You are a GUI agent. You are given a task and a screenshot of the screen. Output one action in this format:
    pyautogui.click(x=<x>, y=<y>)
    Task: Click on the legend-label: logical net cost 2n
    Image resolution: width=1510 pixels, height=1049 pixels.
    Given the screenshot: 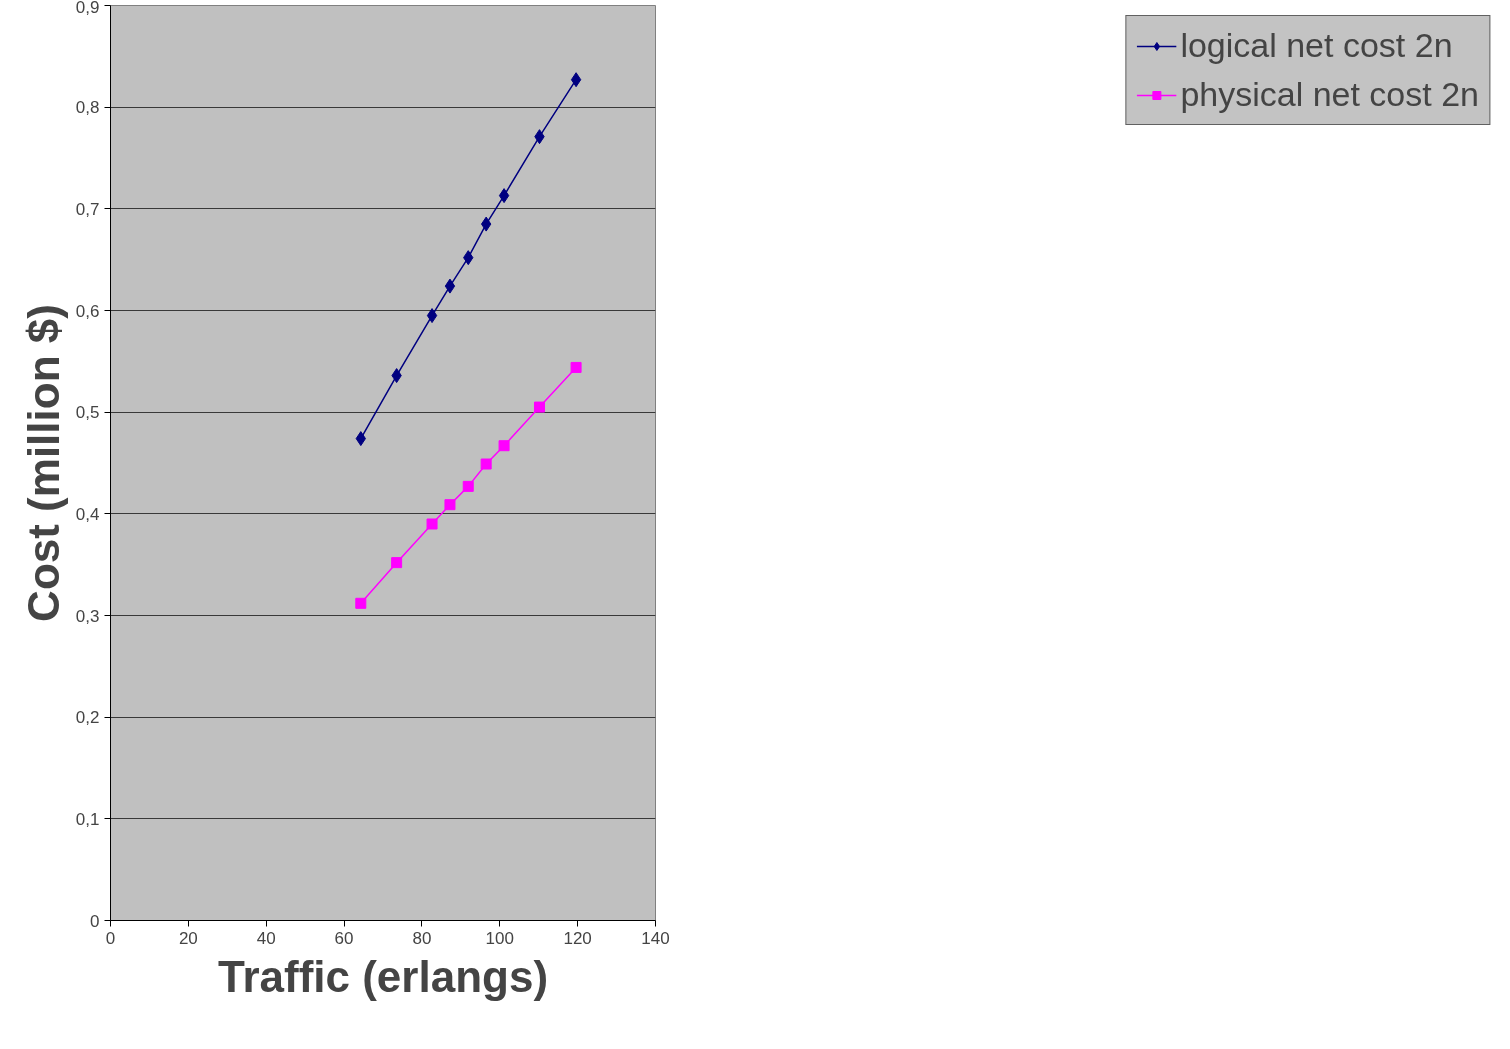 What is the action you would take?
    pyautogui.click(x=1316, y=45)
    